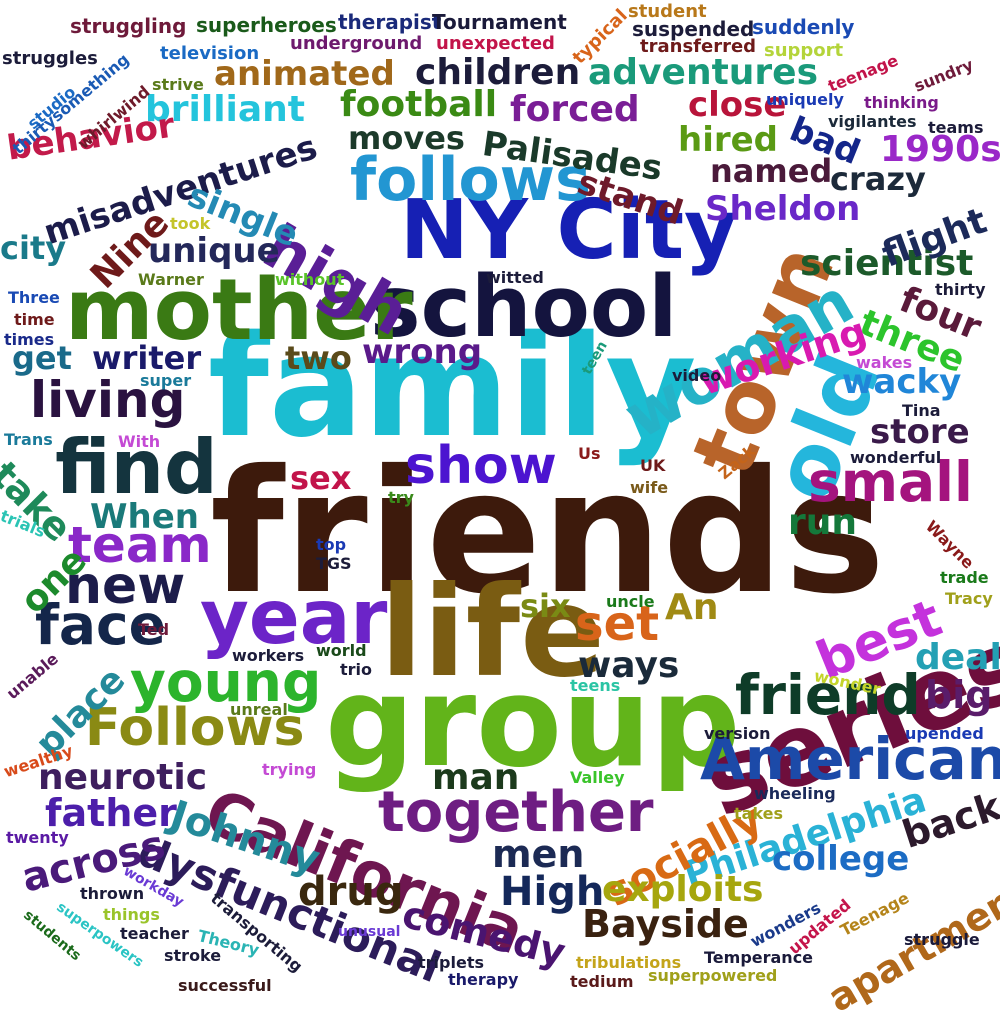  I want to click on cloud-word: exploits, so click(683, 889).